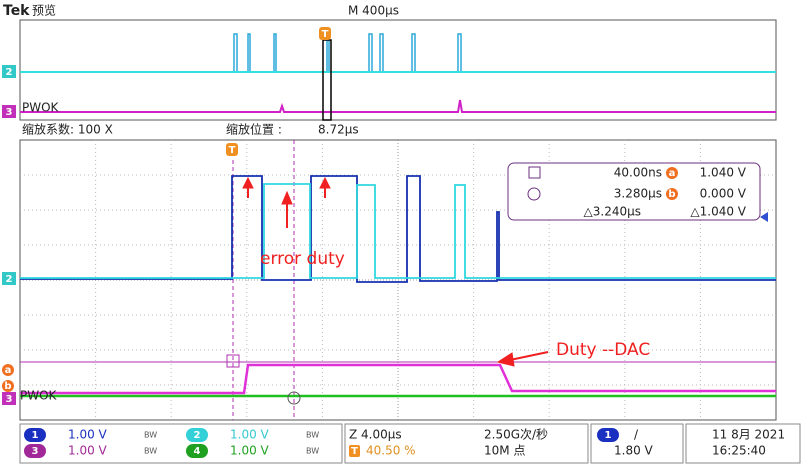 The image size is (804, 465). Describe the element at coordinates (723, 194) in the screenshot. I see `b-volt: 0.000 V` at that location.